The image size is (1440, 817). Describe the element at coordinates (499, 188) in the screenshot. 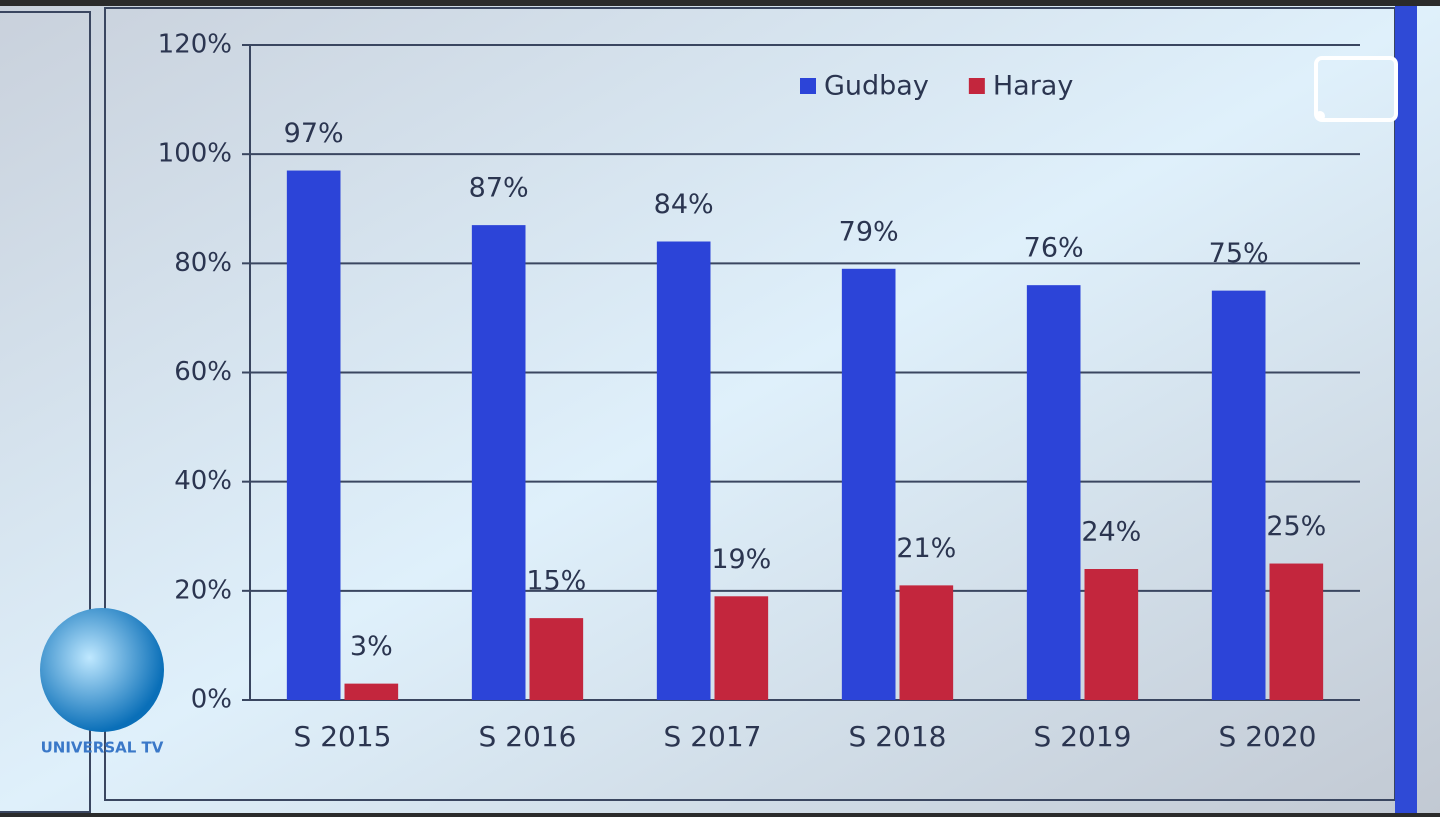

I see `data-label: 87%` at that location.